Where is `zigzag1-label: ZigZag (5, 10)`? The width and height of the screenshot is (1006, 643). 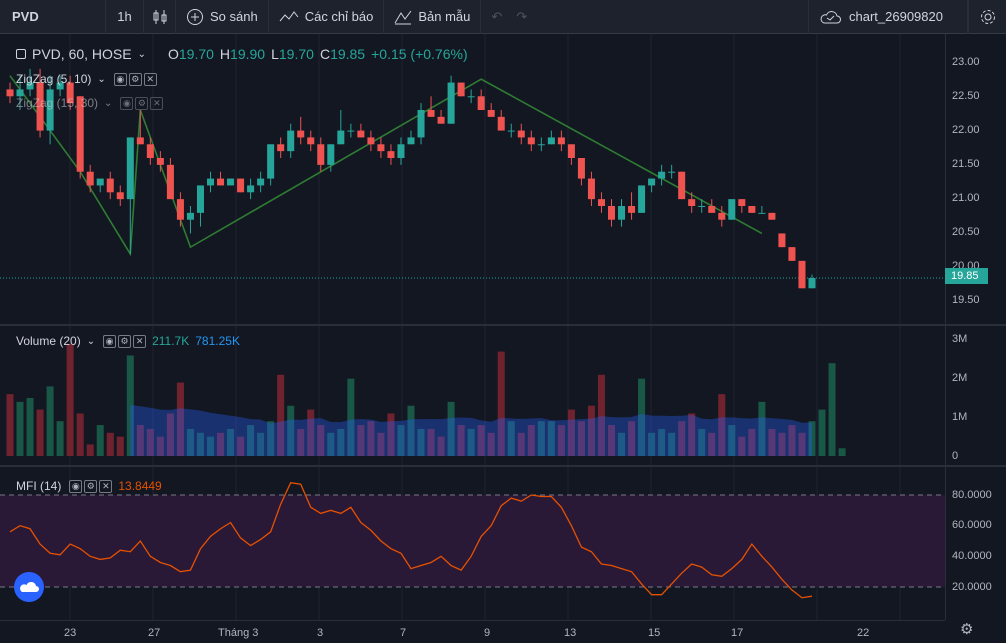 zigzag1-label: ZigZag (5, 10) is located at coordinates (54, 79).